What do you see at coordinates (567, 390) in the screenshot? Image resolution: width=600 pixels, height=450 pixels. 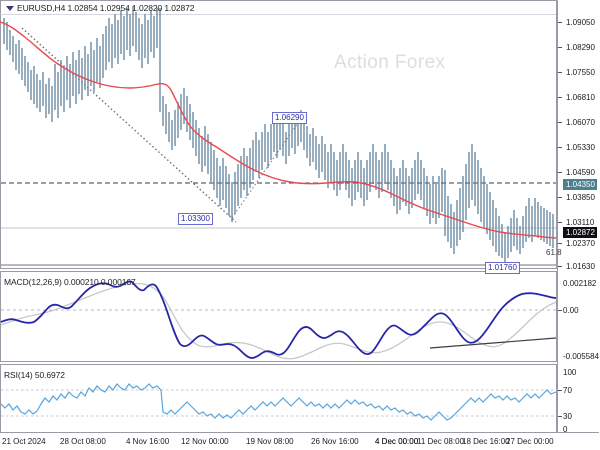 I see `rsi-axis-label: 70` at bounding box center [567, 390].